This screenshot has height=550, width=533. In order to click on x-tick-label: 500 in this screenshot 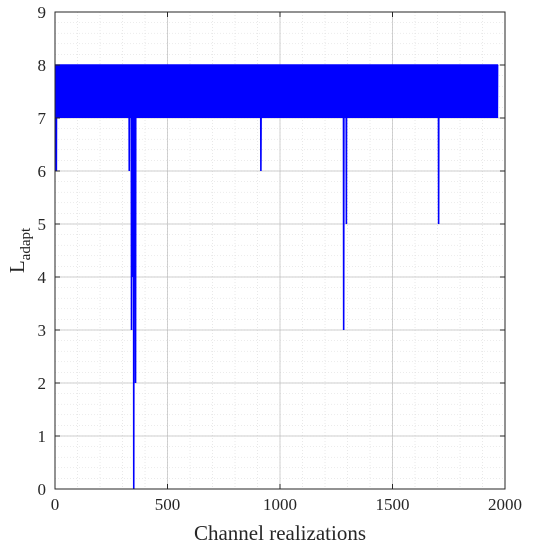, I will do `click(168, 504)`.